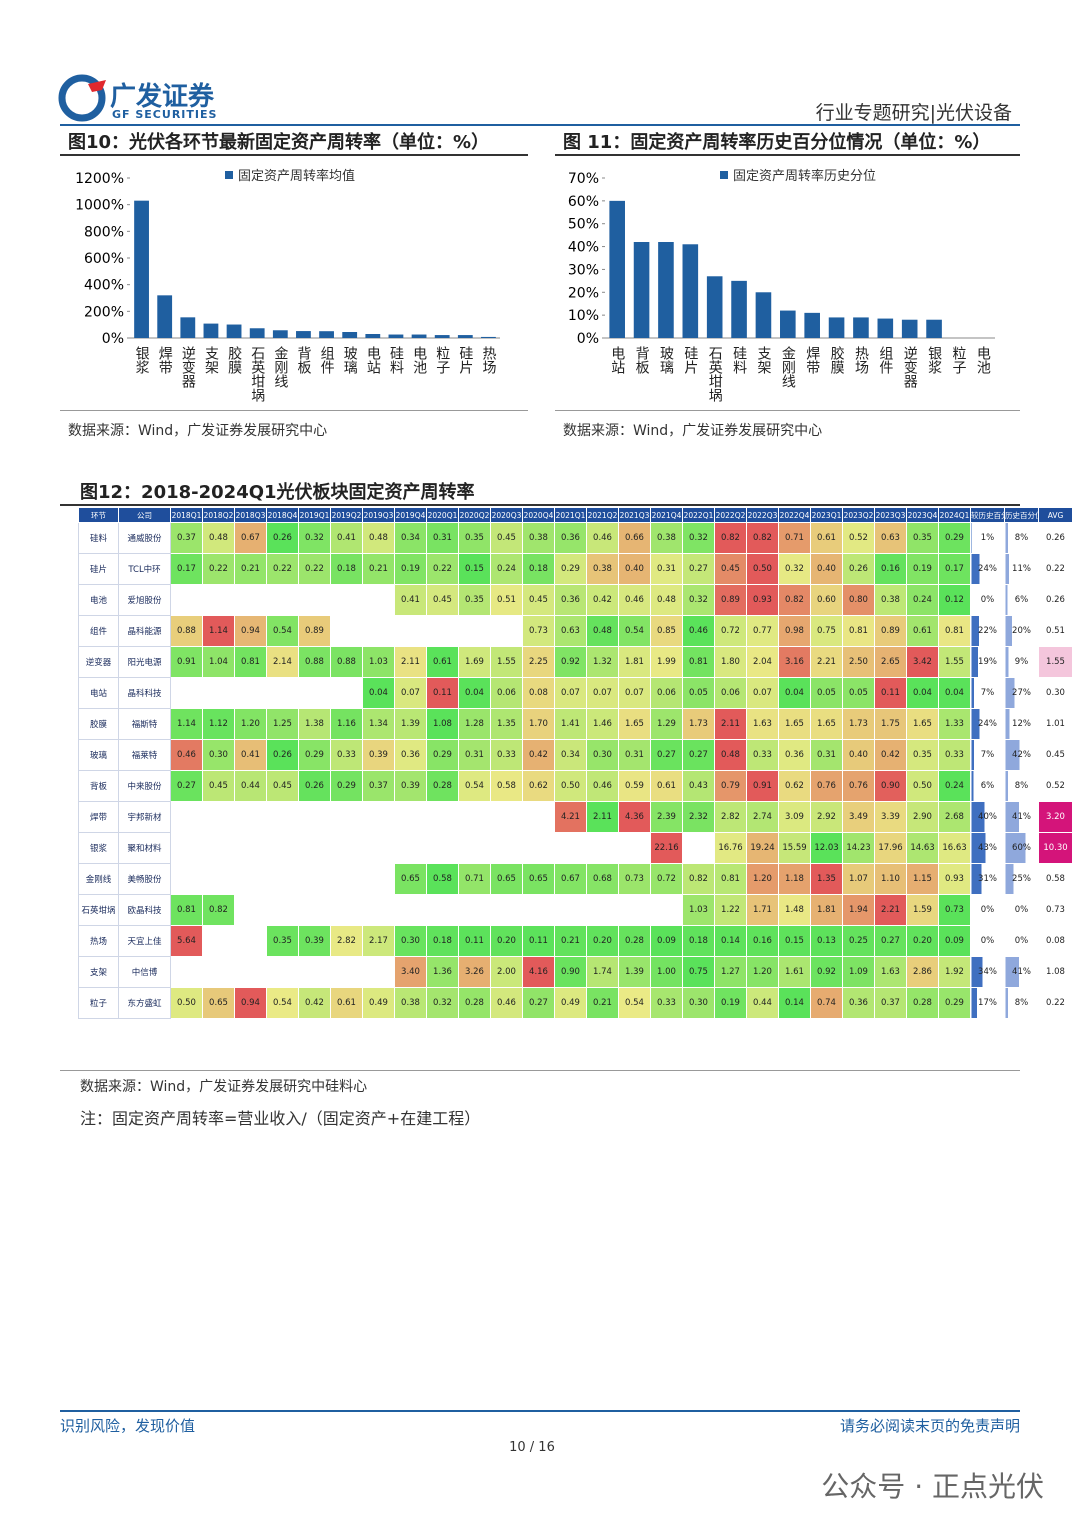 This screenshot has height=1527, width=1080. I want to click on value-cell: 2.00, so click(506, 972).